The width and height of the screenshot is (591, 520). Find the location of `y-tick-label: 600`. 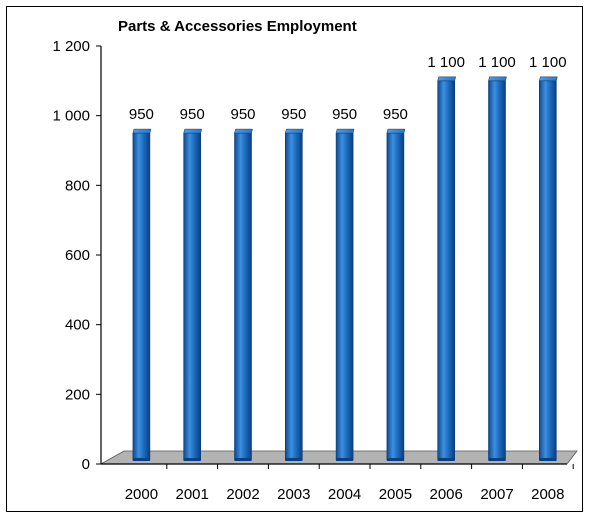

y-tick-label: 600 is located at coordinates (77, 255).